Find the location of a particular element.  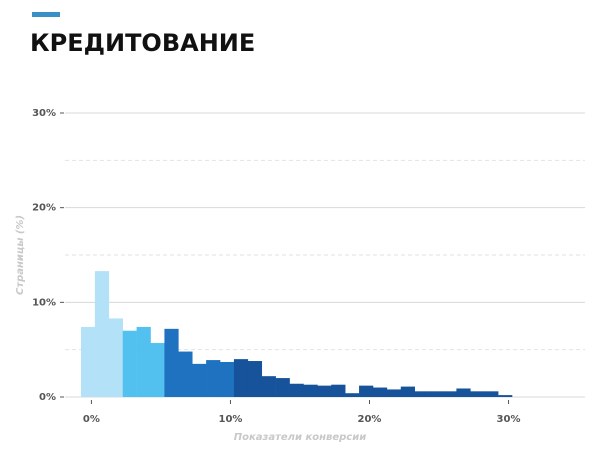

x-tick-label: 30% is located at coordinates (509, 419).